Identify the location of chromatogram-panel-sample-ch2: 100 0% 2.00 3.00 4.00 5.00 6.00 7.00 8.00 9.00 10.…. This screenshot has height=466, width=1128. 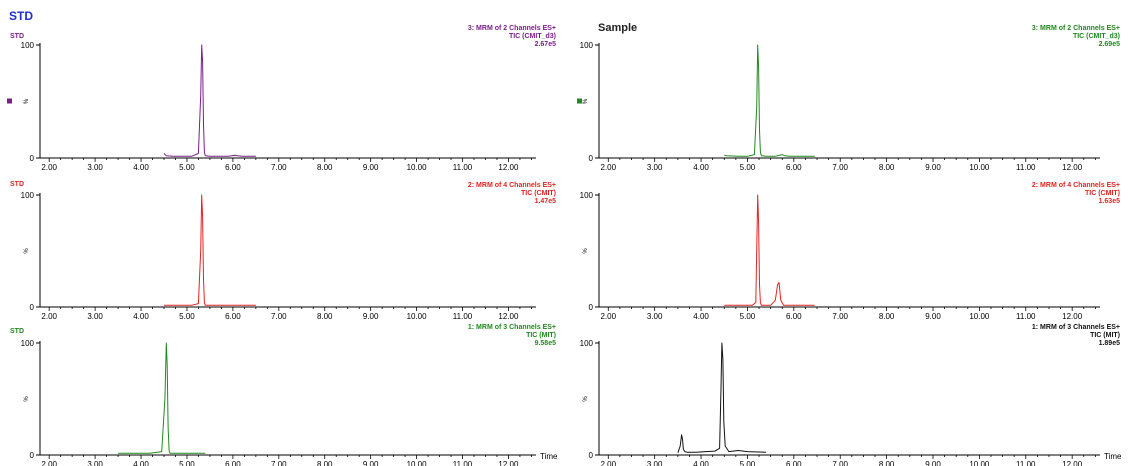
(850, 251).